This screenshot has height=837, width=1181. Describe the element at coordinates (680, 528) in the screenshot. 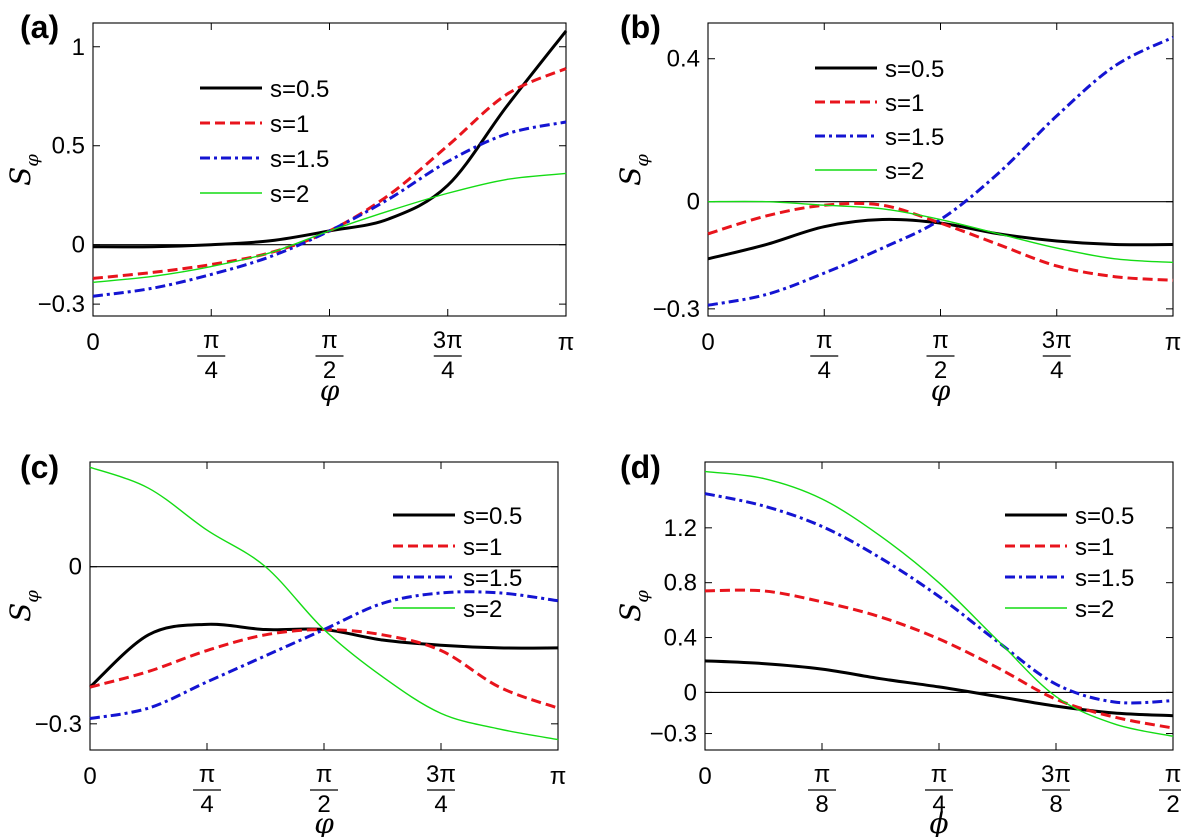

I see `y-tick-label: 1.2` at that location.